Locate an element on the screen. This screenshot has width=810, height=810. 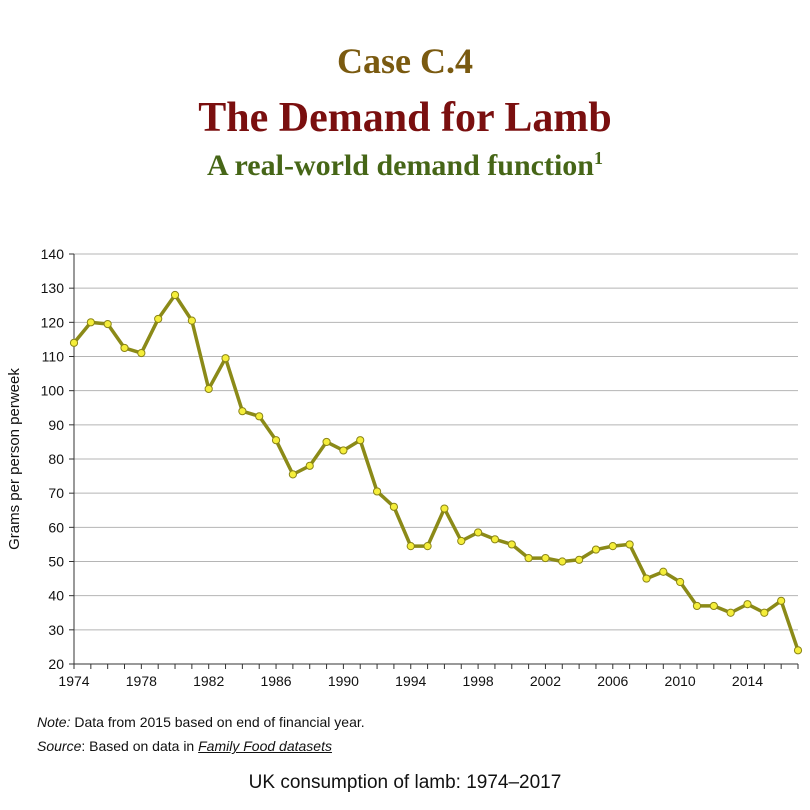
note-label: Note: is located at coordinates (54, 722).